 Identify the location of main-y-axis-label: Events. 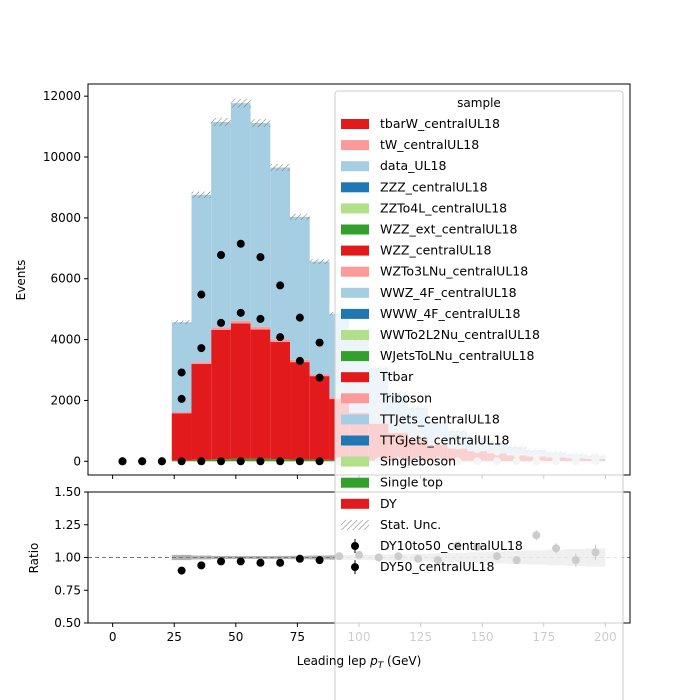
(21, 280).